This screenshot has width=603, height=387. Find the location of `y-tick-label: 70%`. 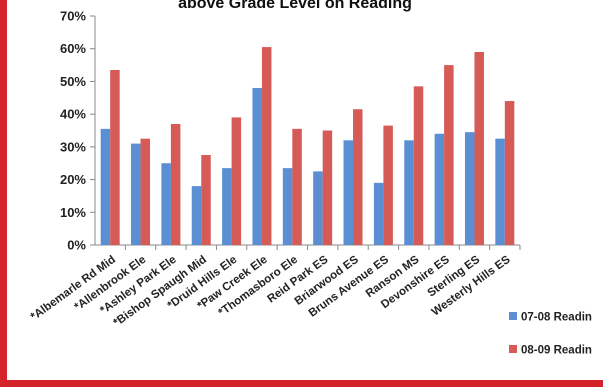

y-tick-label: 70% is located at coordinates (73, 16).